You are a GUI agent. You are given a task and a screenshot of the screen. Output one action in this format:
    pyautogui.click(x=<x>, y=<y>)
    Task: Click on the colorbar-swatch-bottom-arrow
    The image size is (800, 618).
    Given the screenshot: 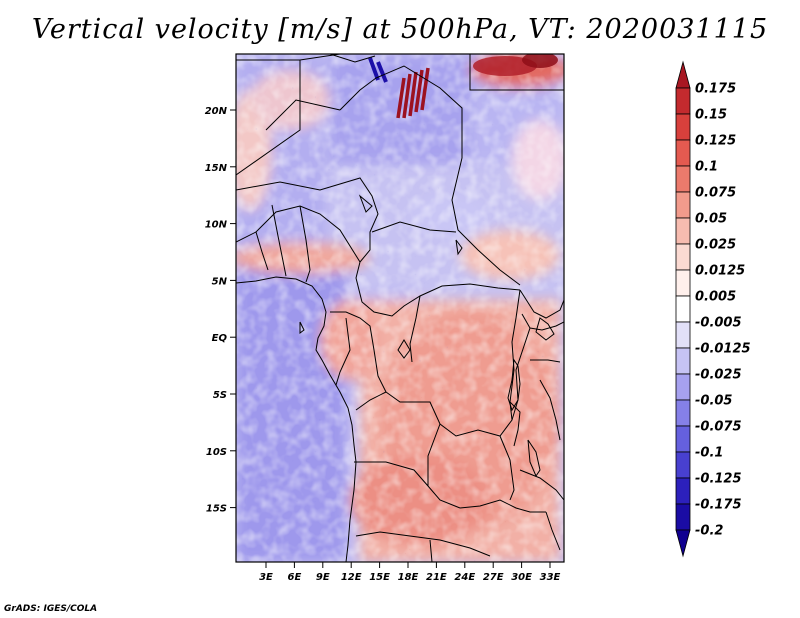 What is the action you would take?
    pyautogui.click(x=683, y=543)
    